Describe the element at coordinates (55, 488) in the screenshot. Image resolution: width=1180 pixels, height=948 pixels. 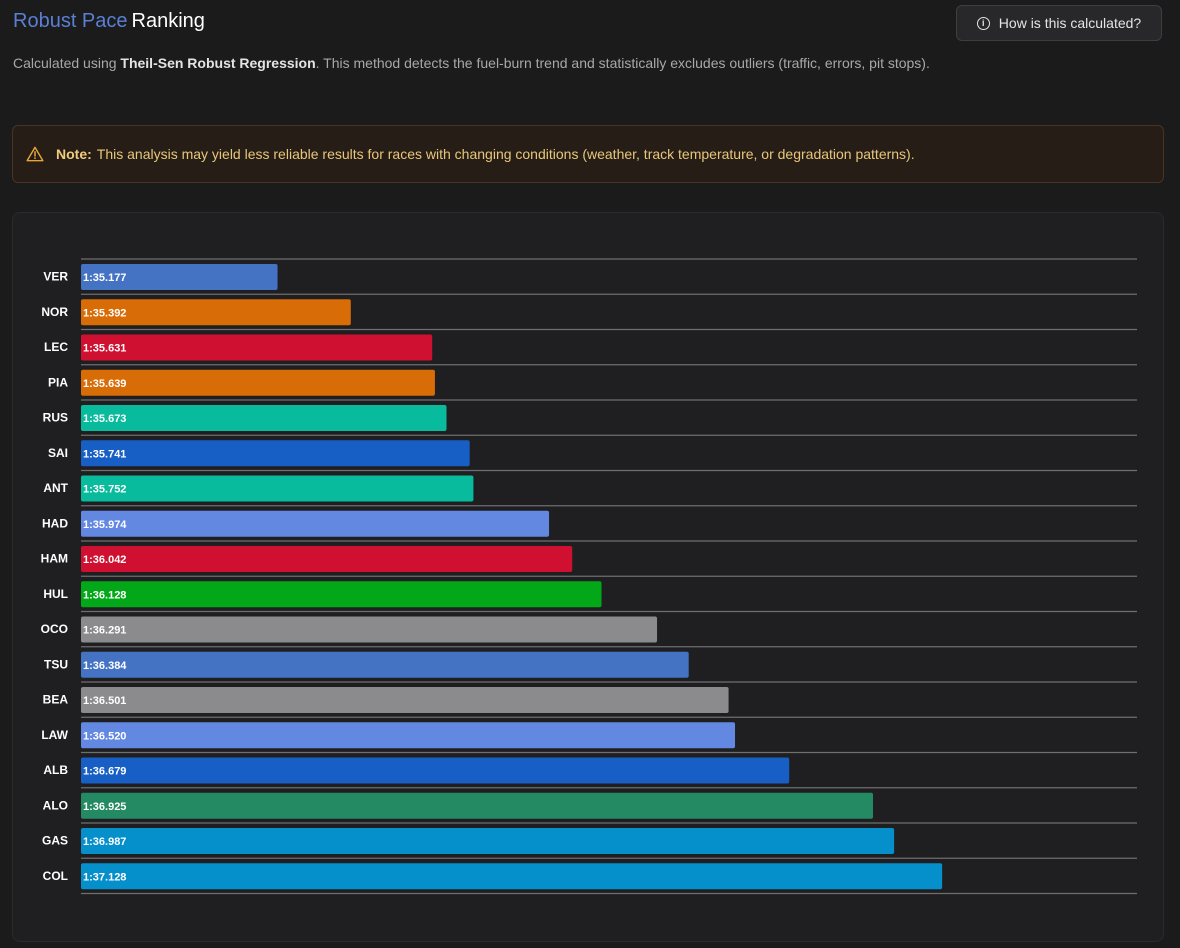
I see `y-tick-label: ANT` at that location.